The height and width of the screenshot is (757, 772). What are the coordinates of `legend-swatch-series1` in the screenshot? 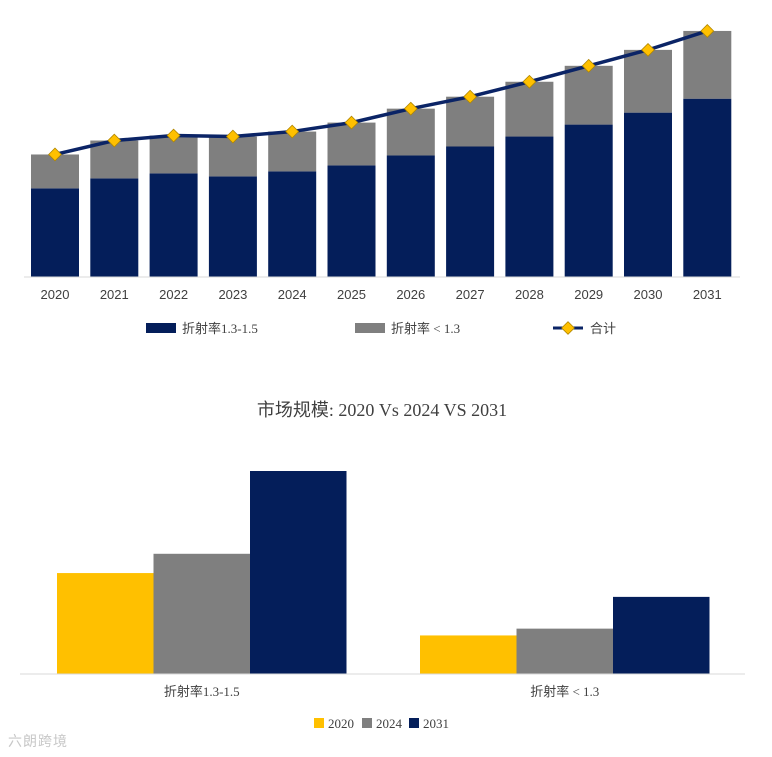 It's located at (161, 328).